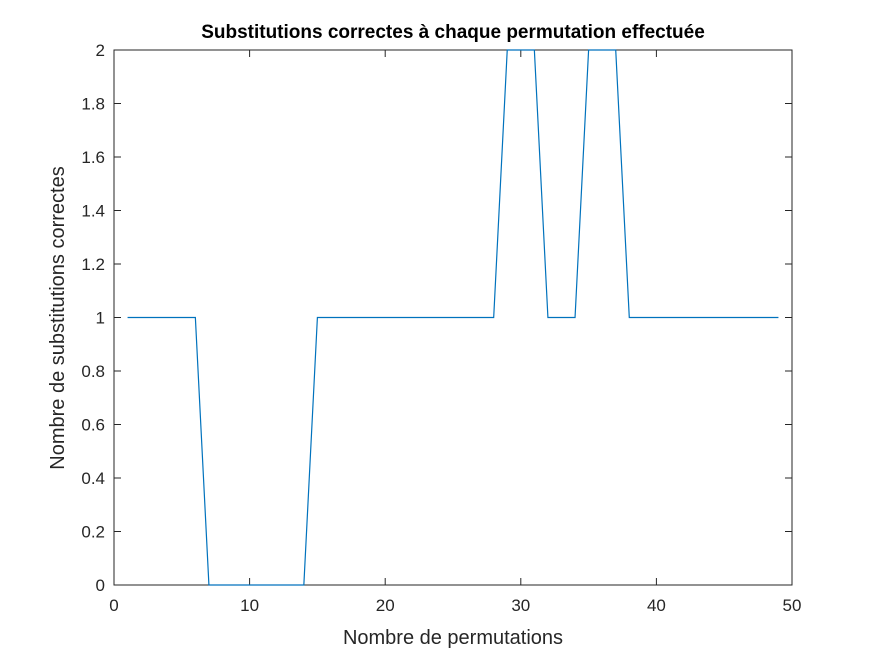  Describe the element at coordinates (93, 532) in the screenshot. I see `y-tick-label: 0.2` at that location.